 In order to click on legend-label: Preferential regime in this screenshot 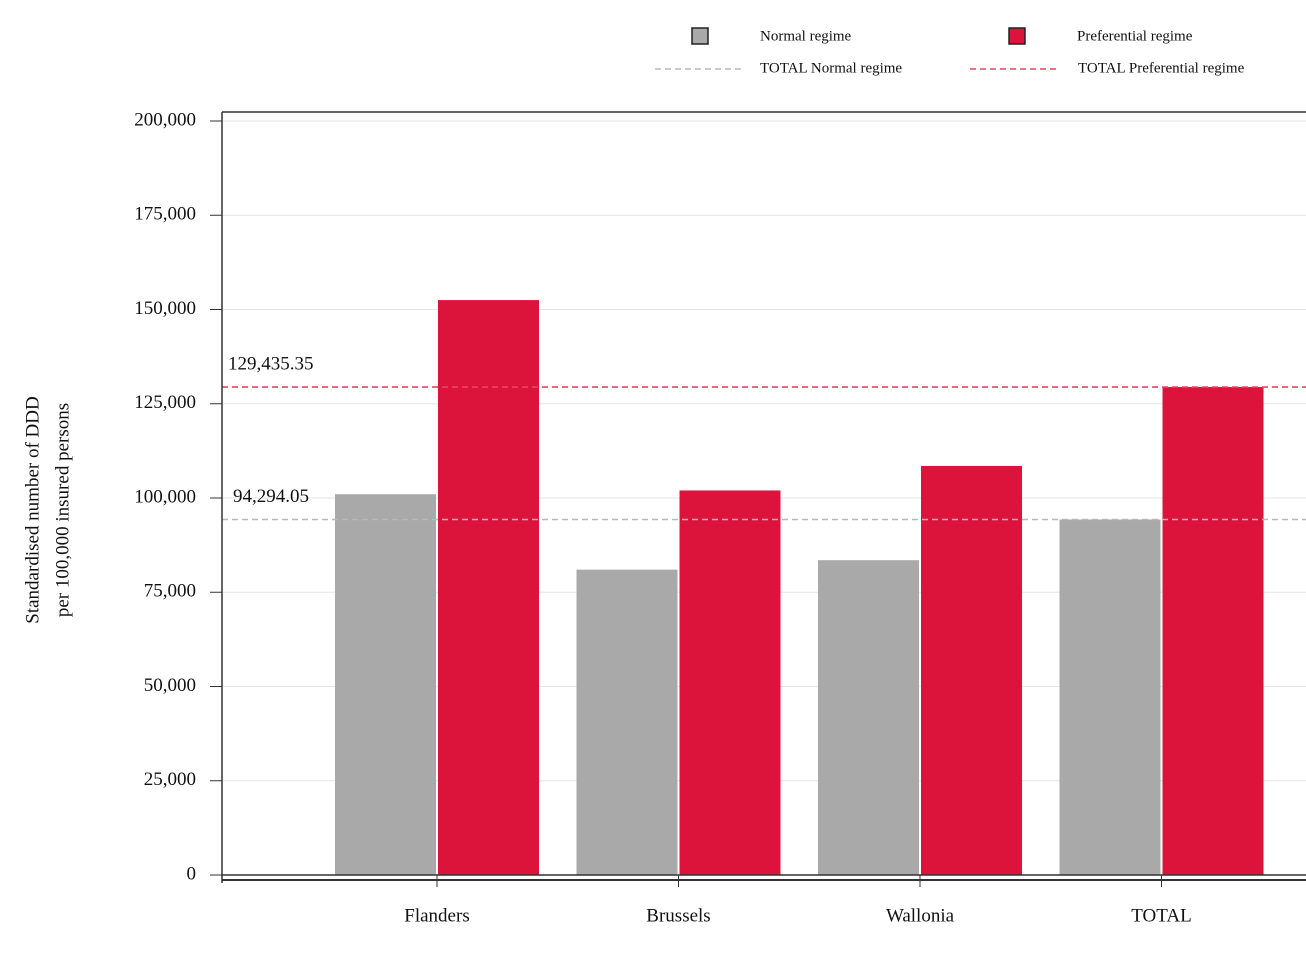, I will do `click(1135, 36)`.